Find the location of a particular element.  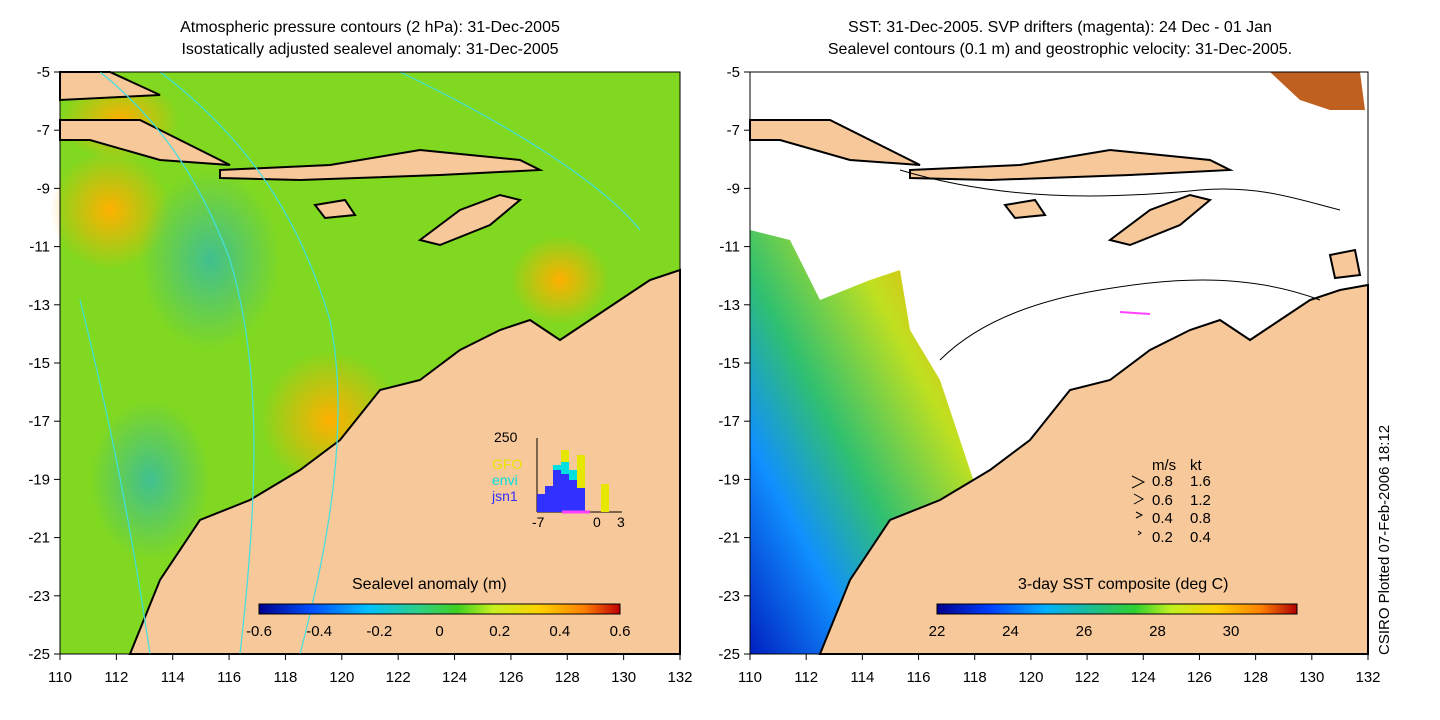

left-colorbar is located at coordinates (439, 609).